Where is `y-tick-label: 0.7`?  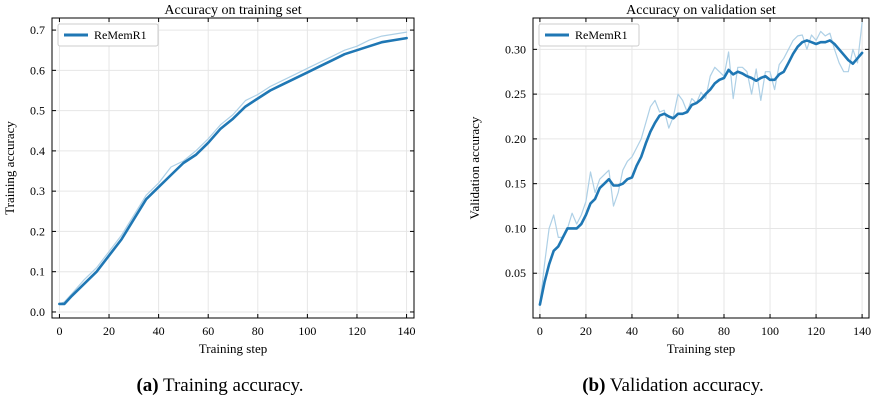 y-tick-label: 0.7 is located at coordinates (37, 30).